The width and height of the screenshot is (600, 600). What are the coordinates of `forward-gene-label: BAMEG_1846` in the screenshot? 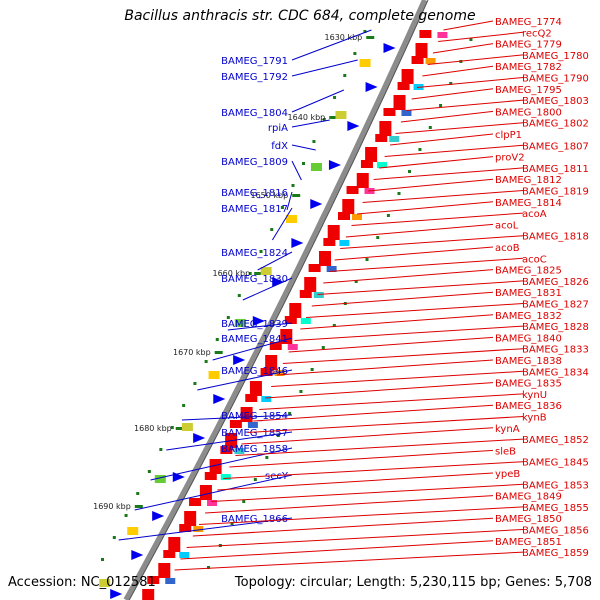 It's located at (254, 371).